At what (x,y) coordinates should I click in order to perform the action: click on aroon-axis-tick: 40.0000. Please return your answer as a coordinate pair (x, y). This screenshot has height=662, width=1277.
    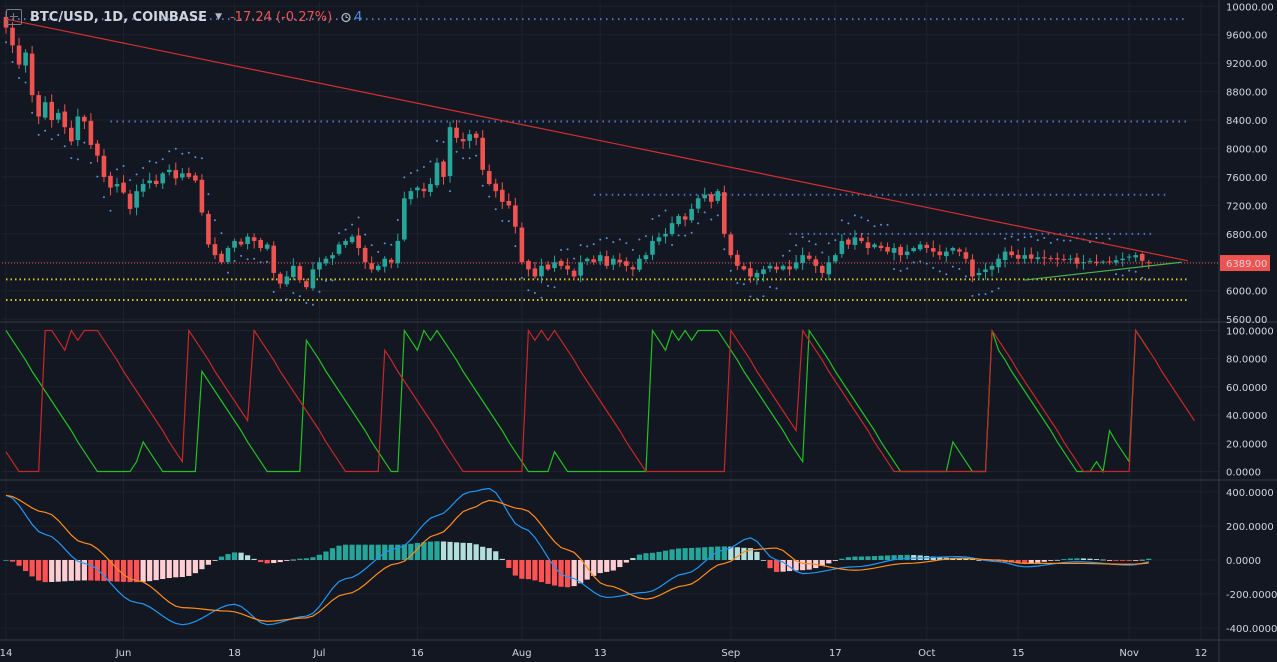
    Looking at the image, I should click on (1246, 416).